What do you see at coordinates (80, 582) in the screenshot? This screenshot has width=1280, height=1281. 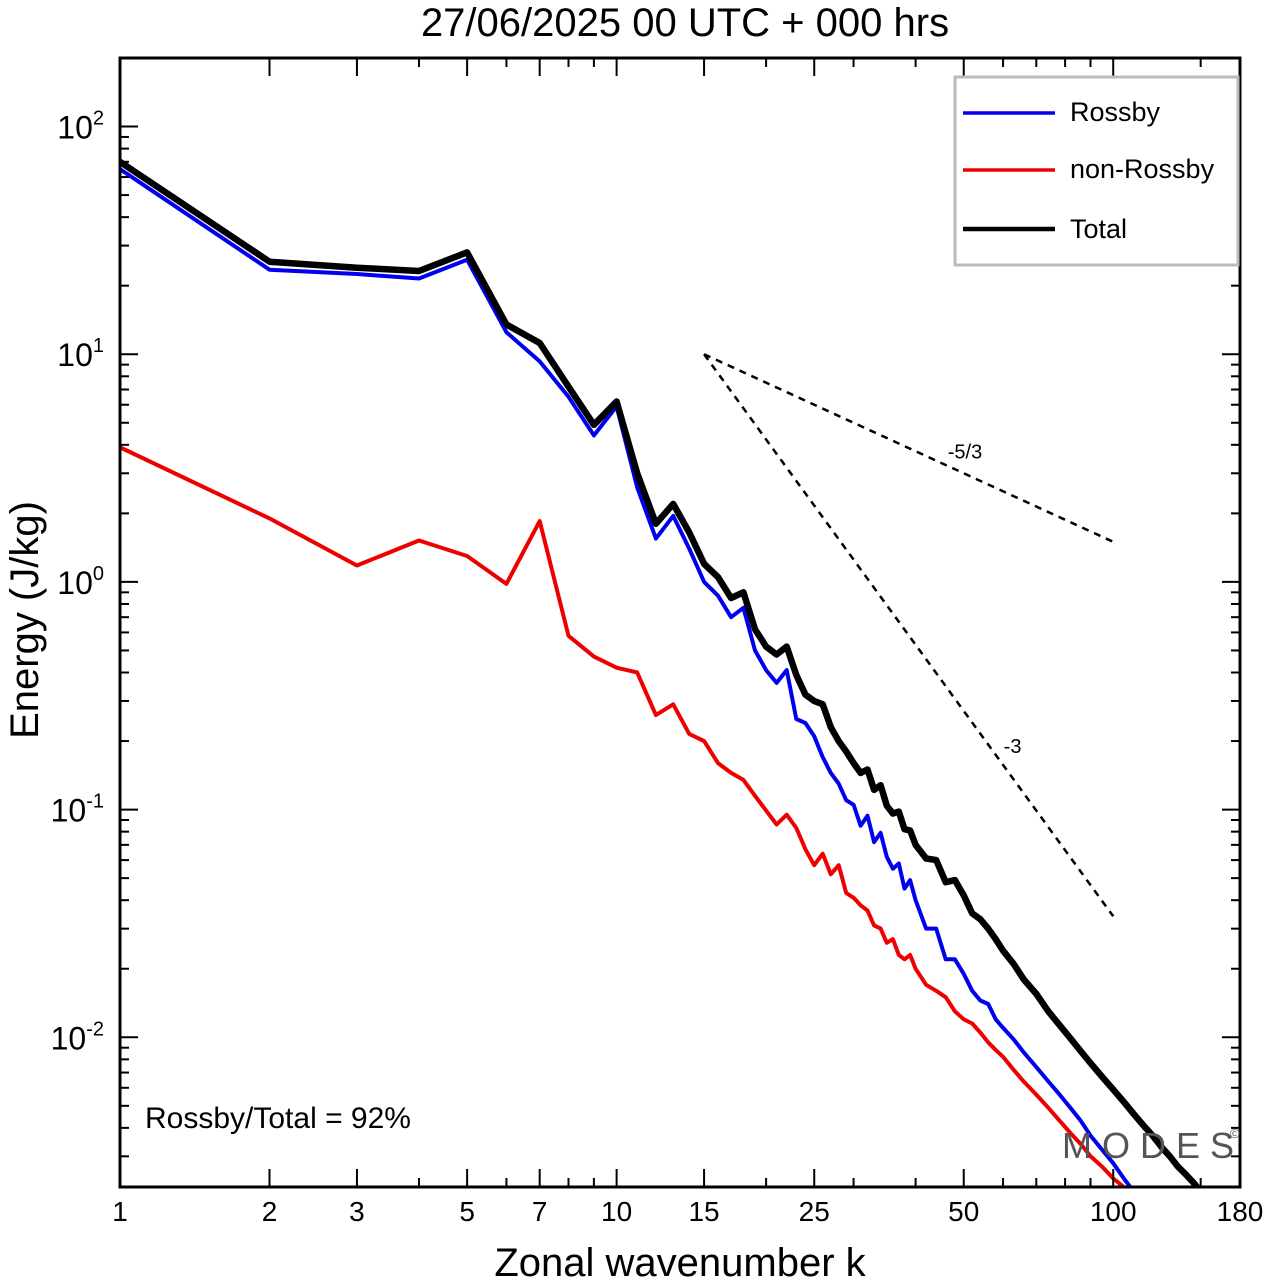 I see `y-tick-label: 10⁰` at bounding box center [80, 582].